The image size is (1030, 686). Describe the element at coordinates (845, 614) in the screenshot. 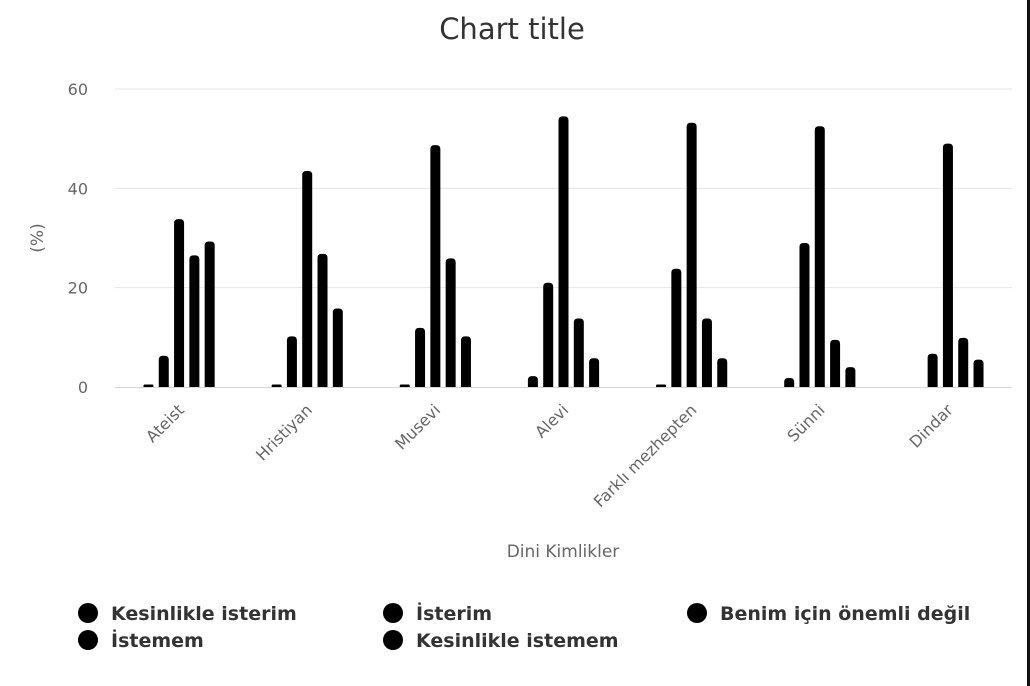

I see `legend-label: Benim için önemli değil` at that location.